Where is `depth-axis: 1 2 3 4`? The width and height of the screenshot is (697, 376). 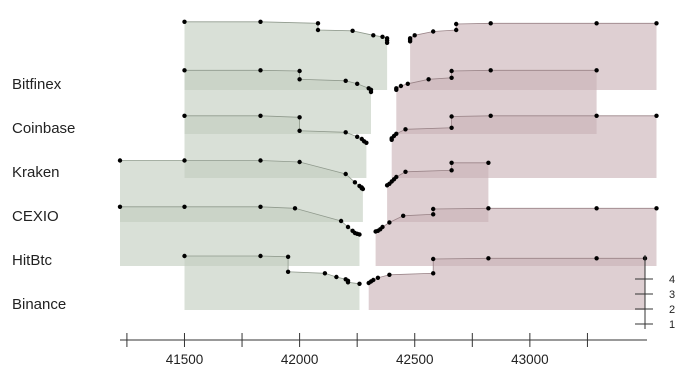 depth-axis: 1 2 3 4 is located at coordinates (655, 293).